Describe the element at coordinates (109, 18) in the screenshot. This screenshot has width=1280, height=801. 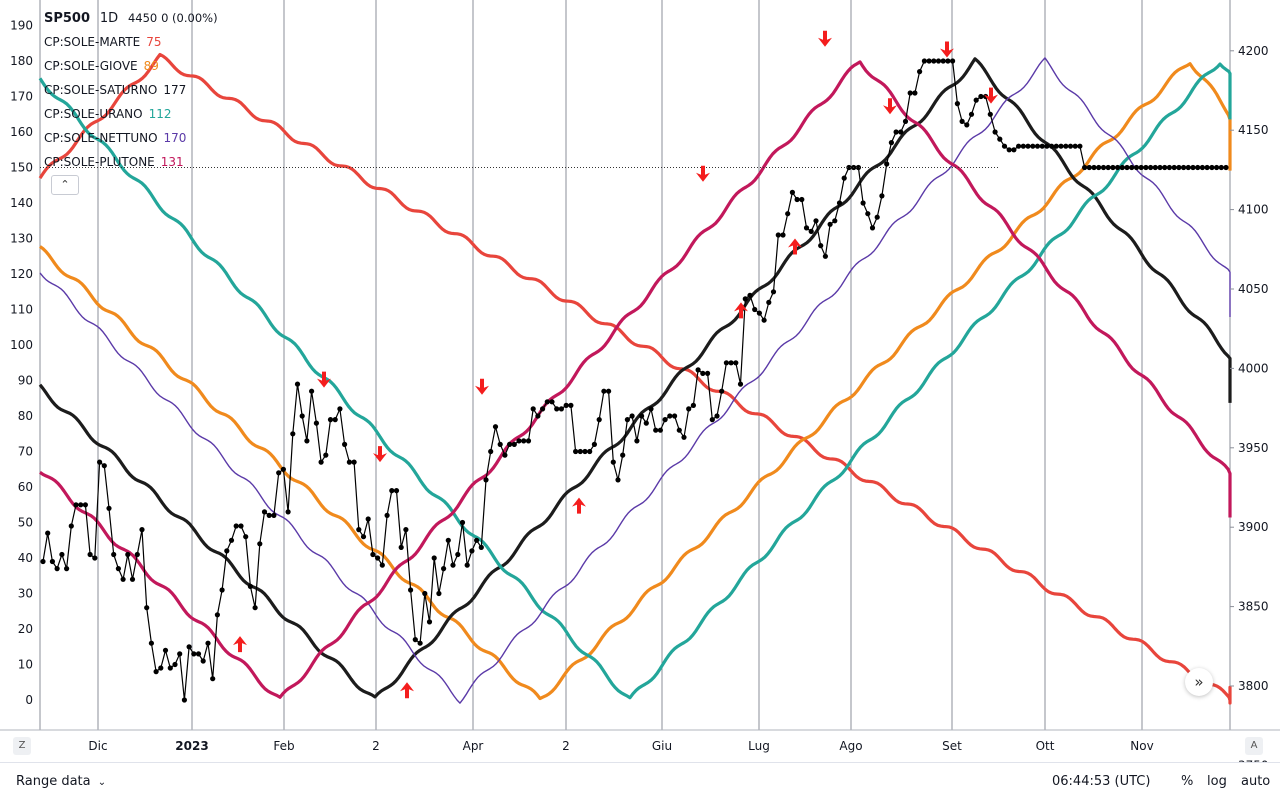
I see `legend-interval: 1D` at that location.